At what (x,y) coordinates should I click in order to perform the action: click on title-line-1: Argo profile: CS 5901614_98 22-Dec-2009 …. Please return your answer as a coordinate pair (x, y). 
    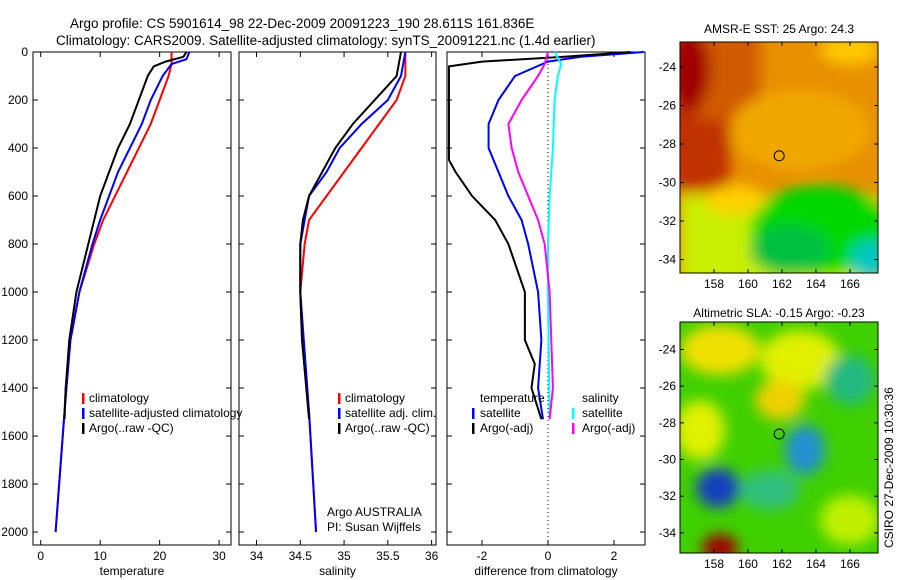
    Looking at the image, I should click on (302, 23).